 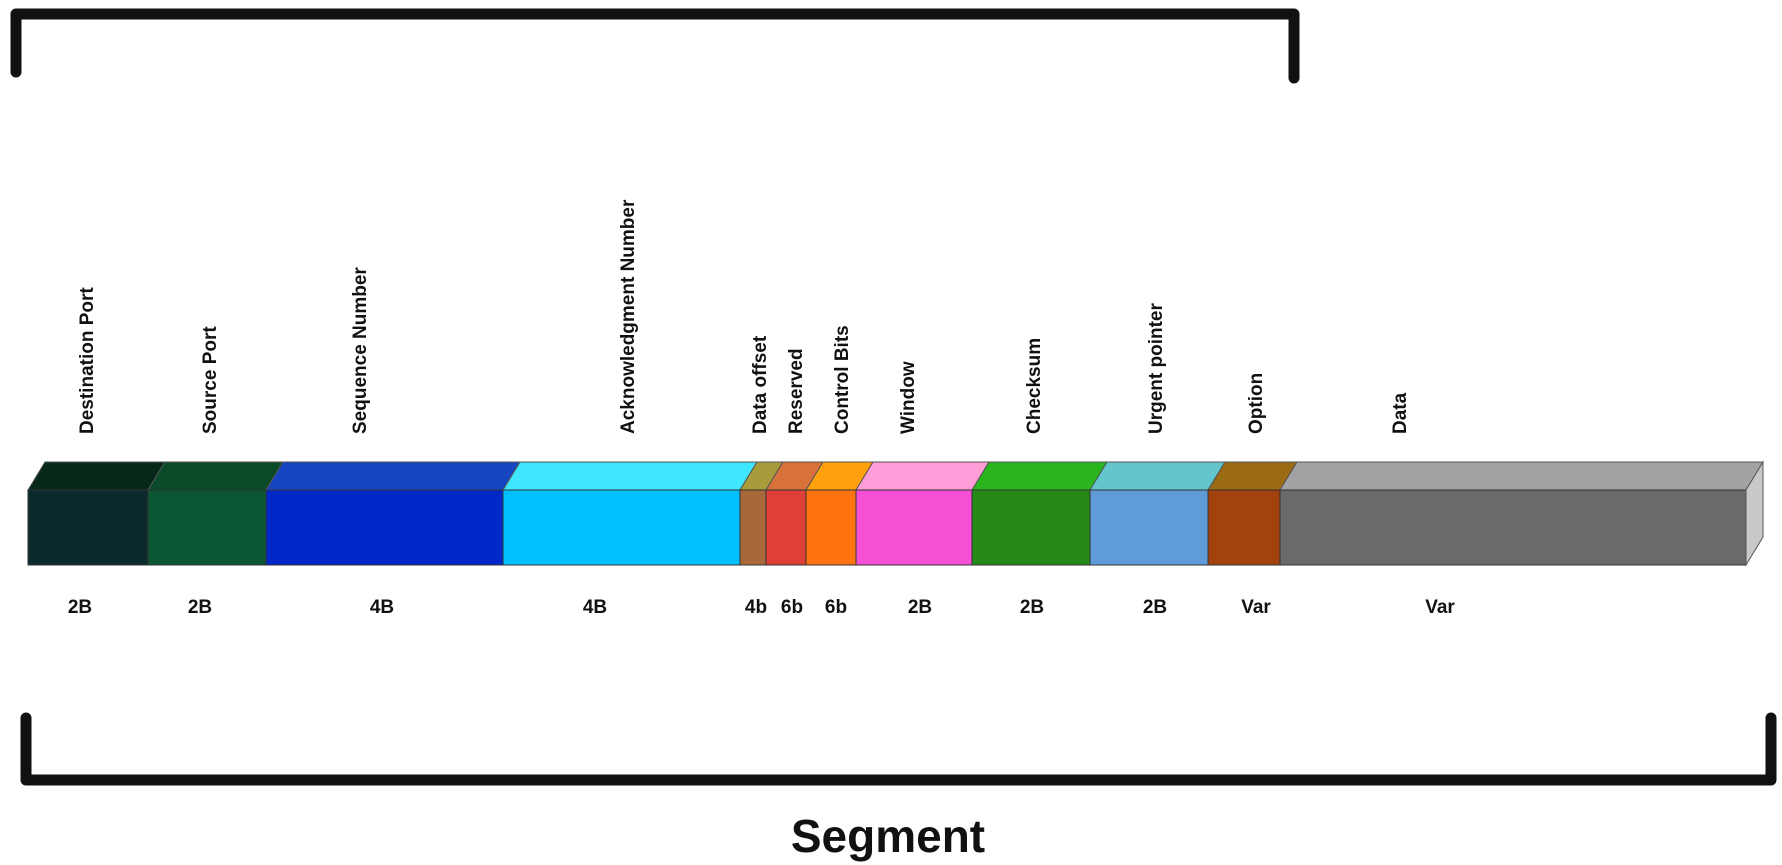 What do you see at coordinates (1256, 403) in the screenshot?
I see `field-name-10: Option` at bounding box center [1256, 403].